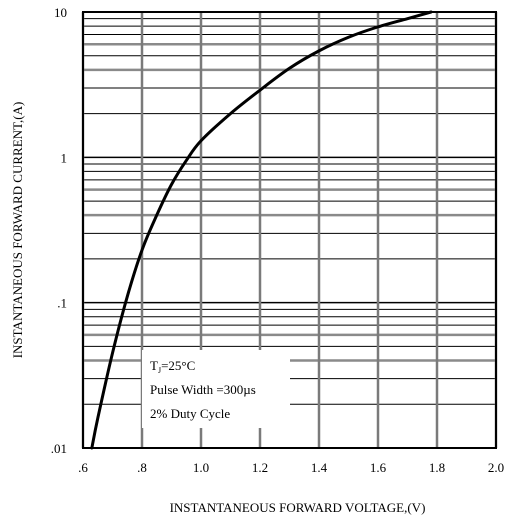  I want to click on note-duty-cycle: 2% Duty Cycle, so click(190, 413).